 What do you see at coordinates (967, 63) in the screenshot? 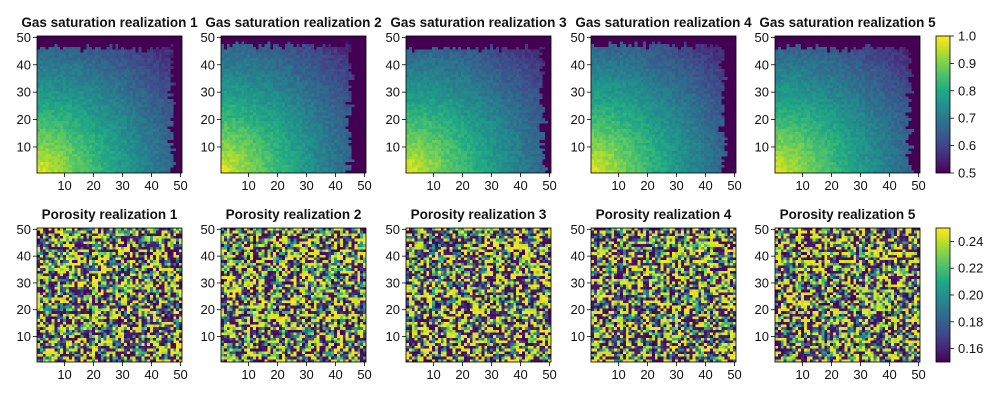
I see `colorbar-tick-label: 0.9` at bounding box center [967, 63].